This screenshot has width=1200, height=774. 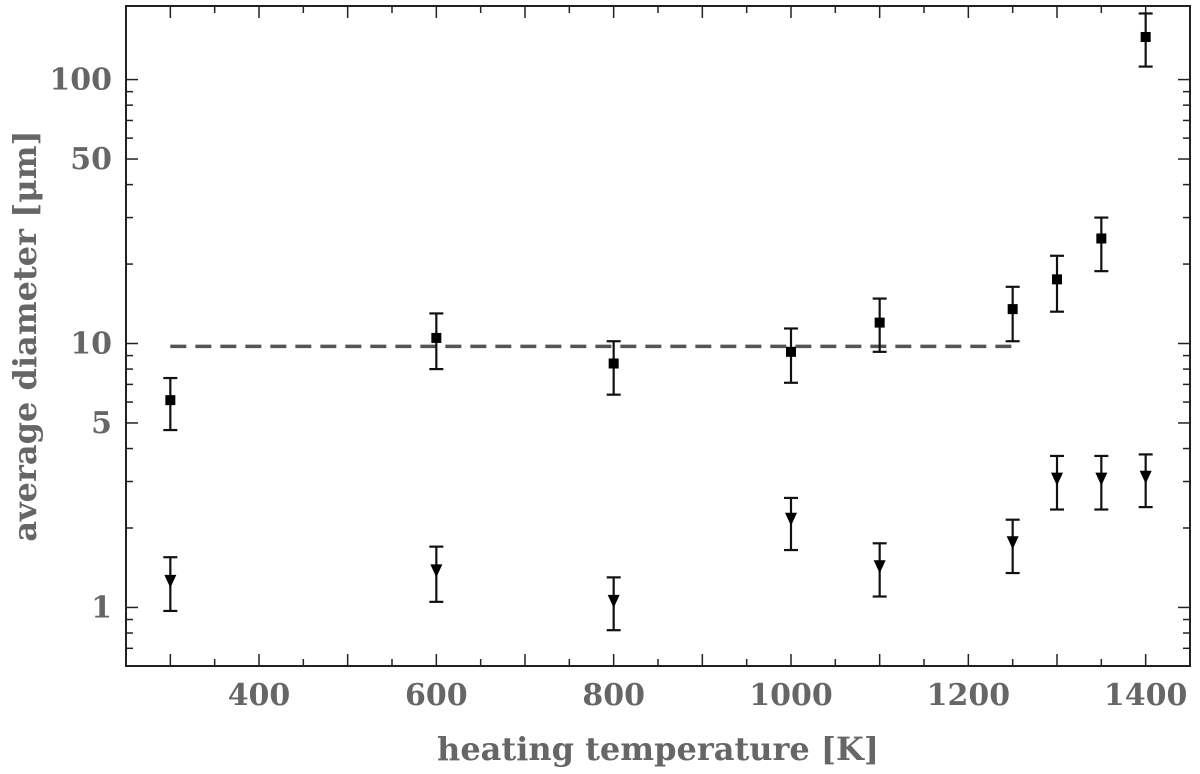 What do you see at coordinates (25, 335) in the screenshot?
I see `y-axis-label: average diameter [μm]` at bounding box center [25, 335].